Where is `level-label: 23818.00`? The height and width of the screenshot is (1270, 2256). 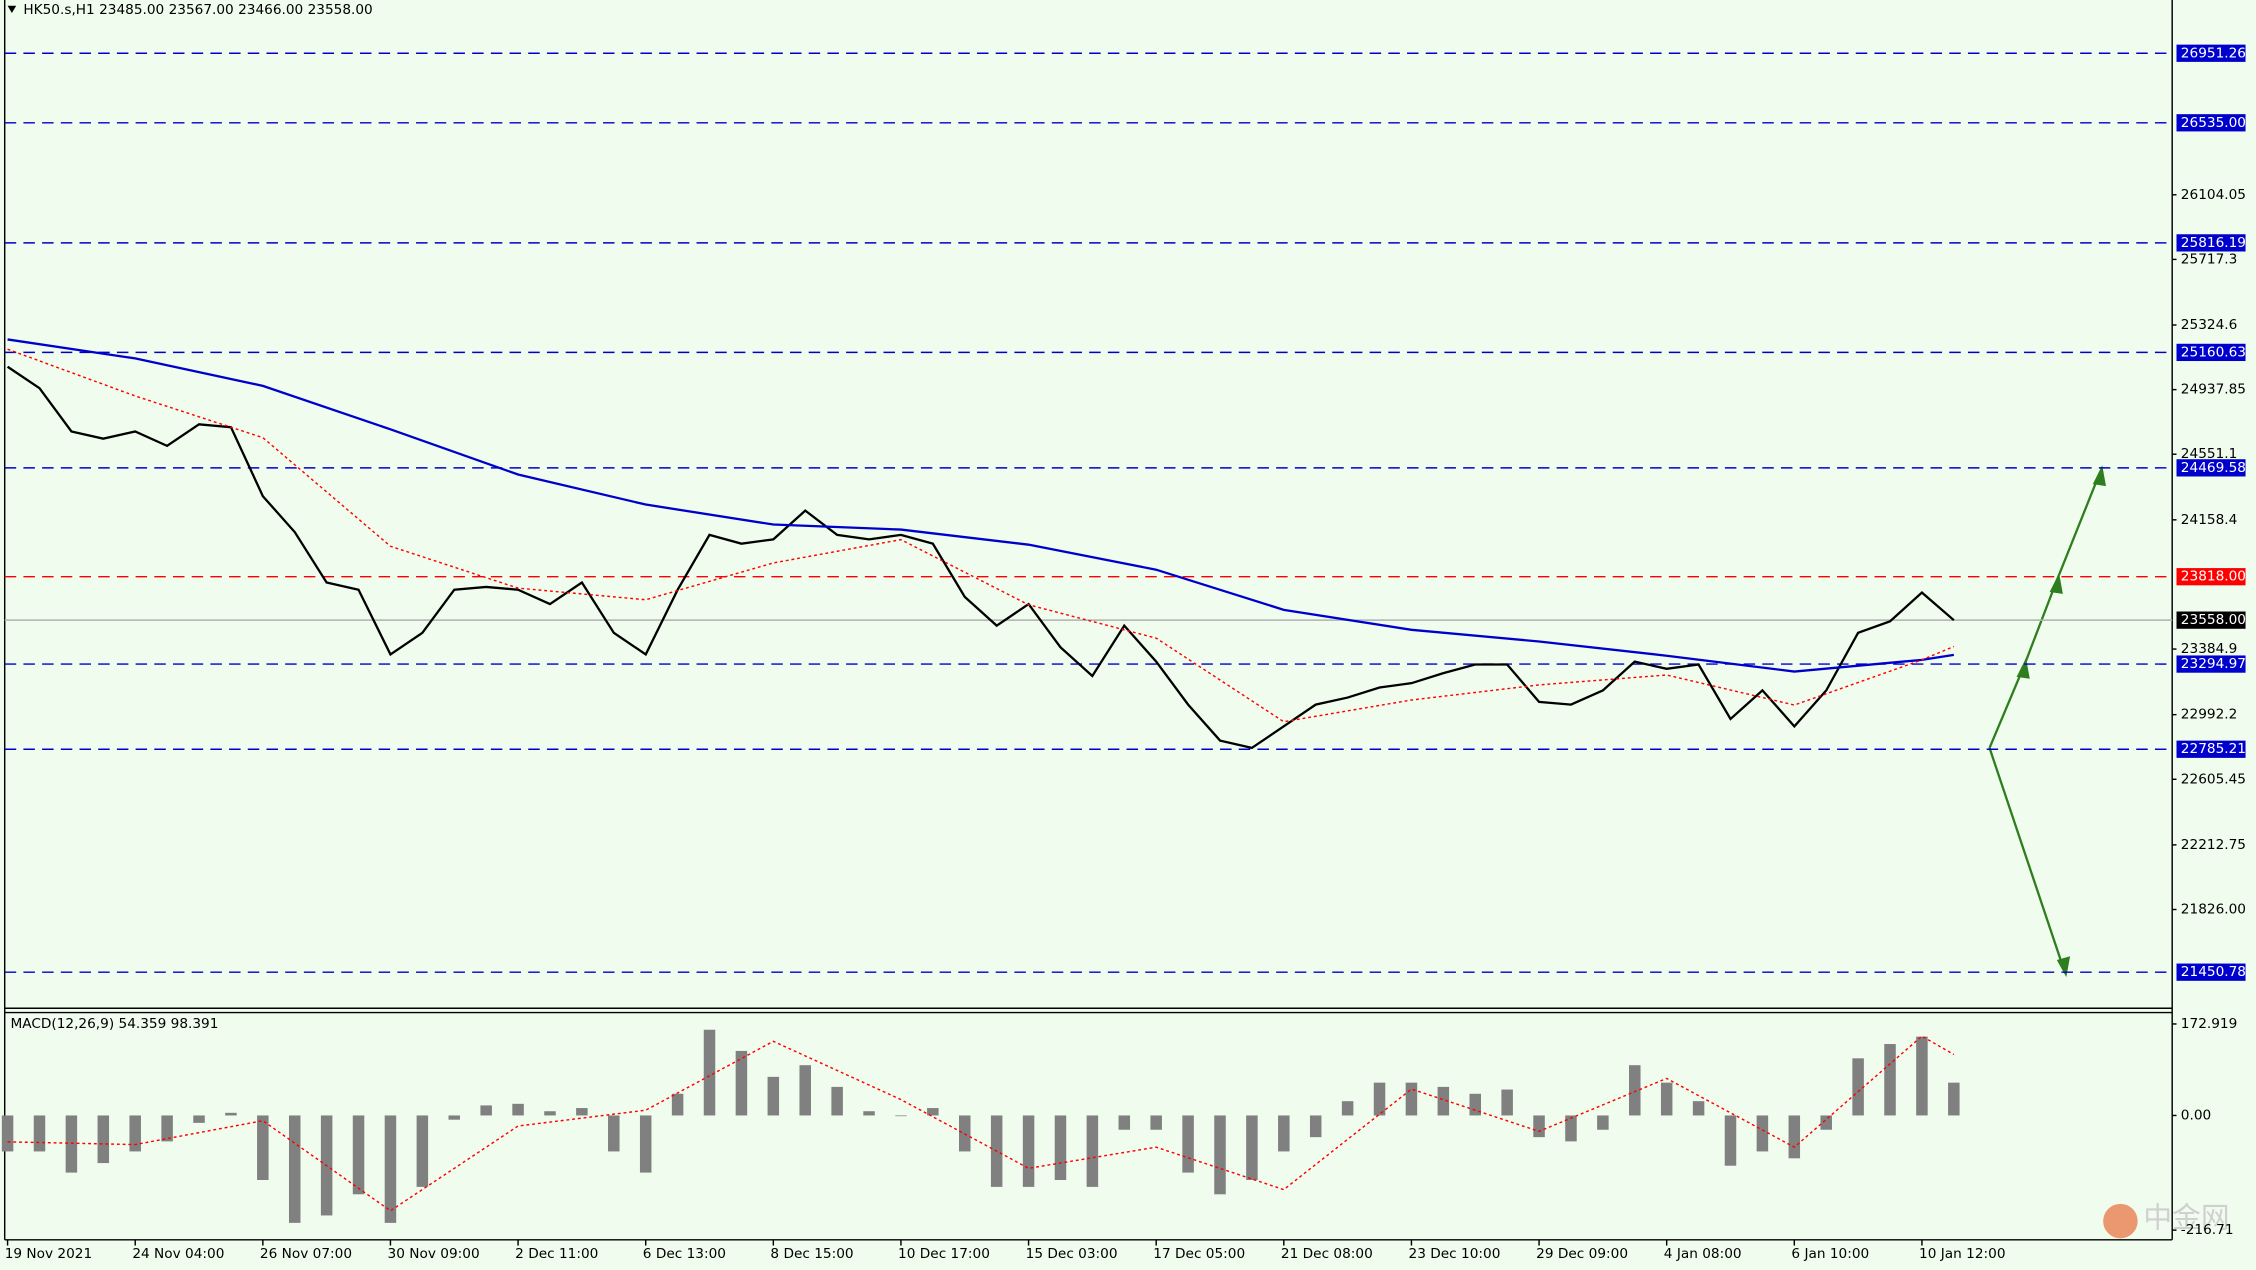 level-label: 23818.00 is located at coordinates (2213, 577).